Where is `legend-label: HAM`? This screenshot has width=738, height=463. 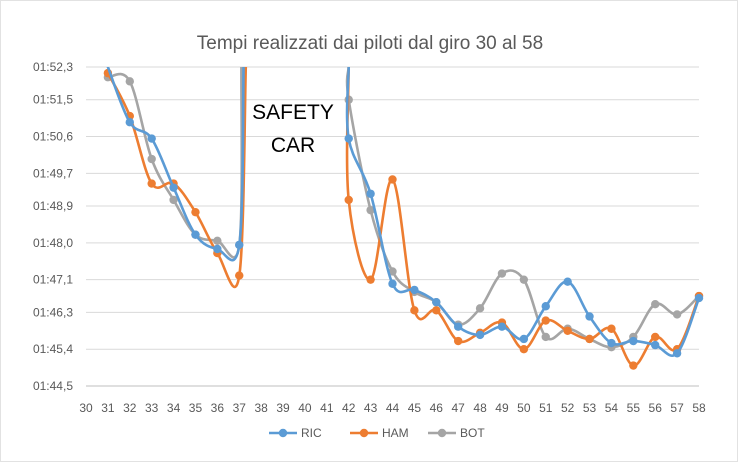 legend-label: HAM is located at coordinates (395, 433).